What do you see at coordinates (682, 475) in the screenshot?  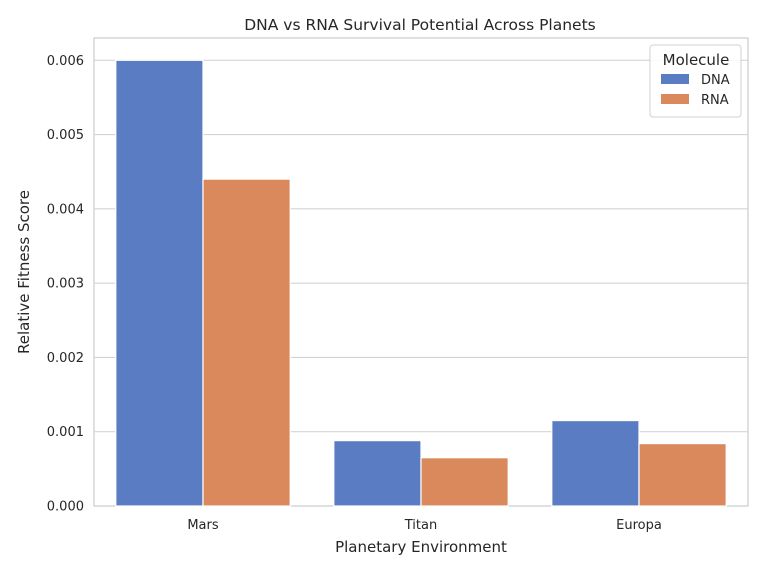 I see `bar-rna-europa` at bounding box center [682, 475].